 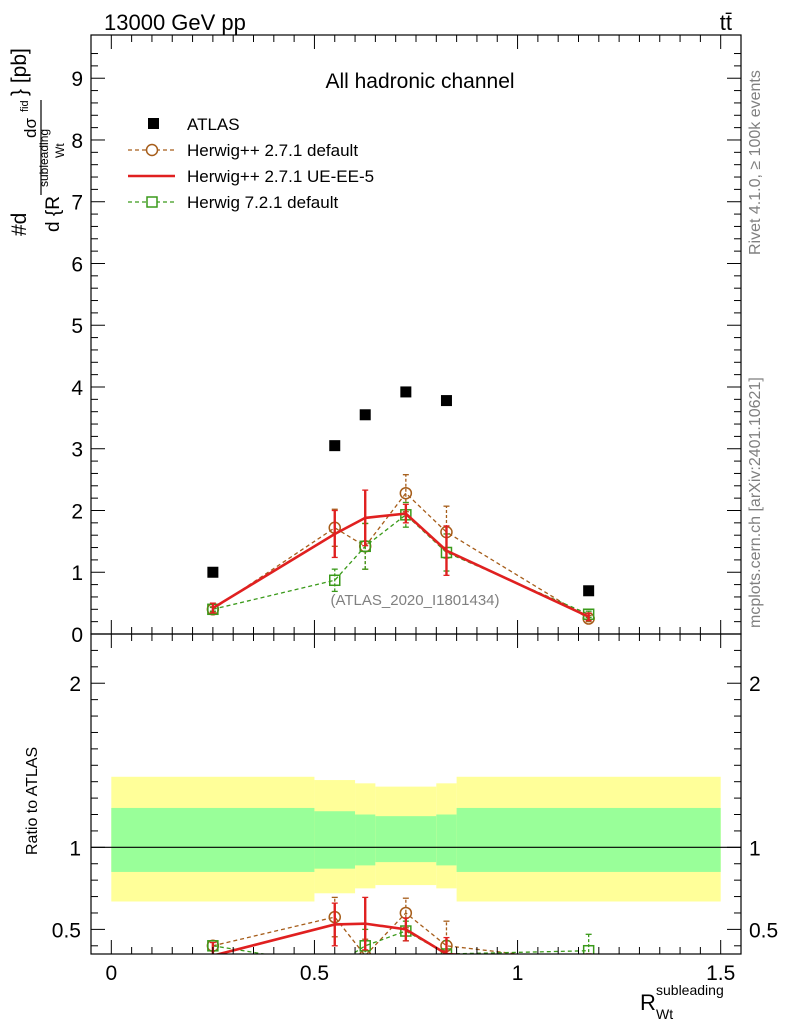 I want to click on xtick-label: 0, so click(x=111, y=973).